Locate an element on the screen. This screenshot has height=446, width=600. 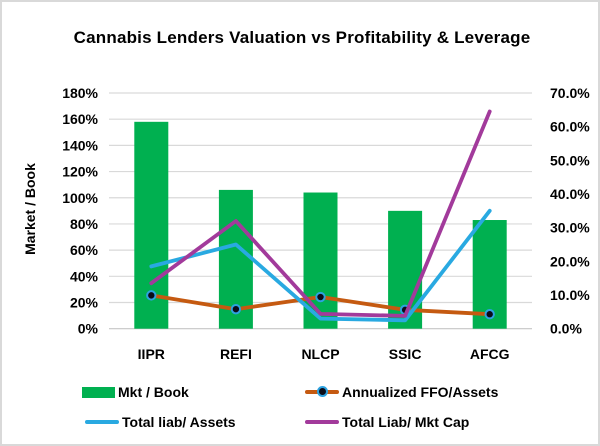
x-axis-category: REFI is located at coordinates (236, 354).